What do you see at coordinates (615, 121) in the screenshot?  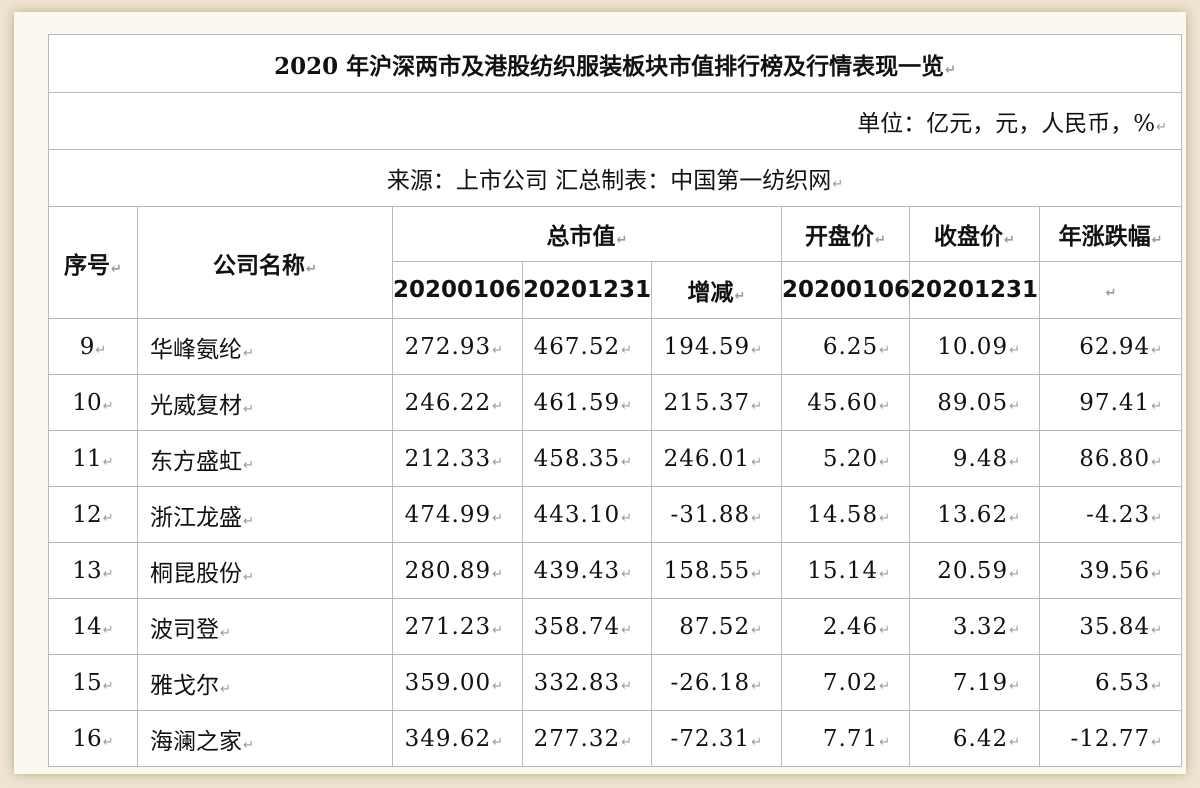 I see `unit-note: 单位：亿元，元，人民币，%↵` at bounding box center [615, 121].